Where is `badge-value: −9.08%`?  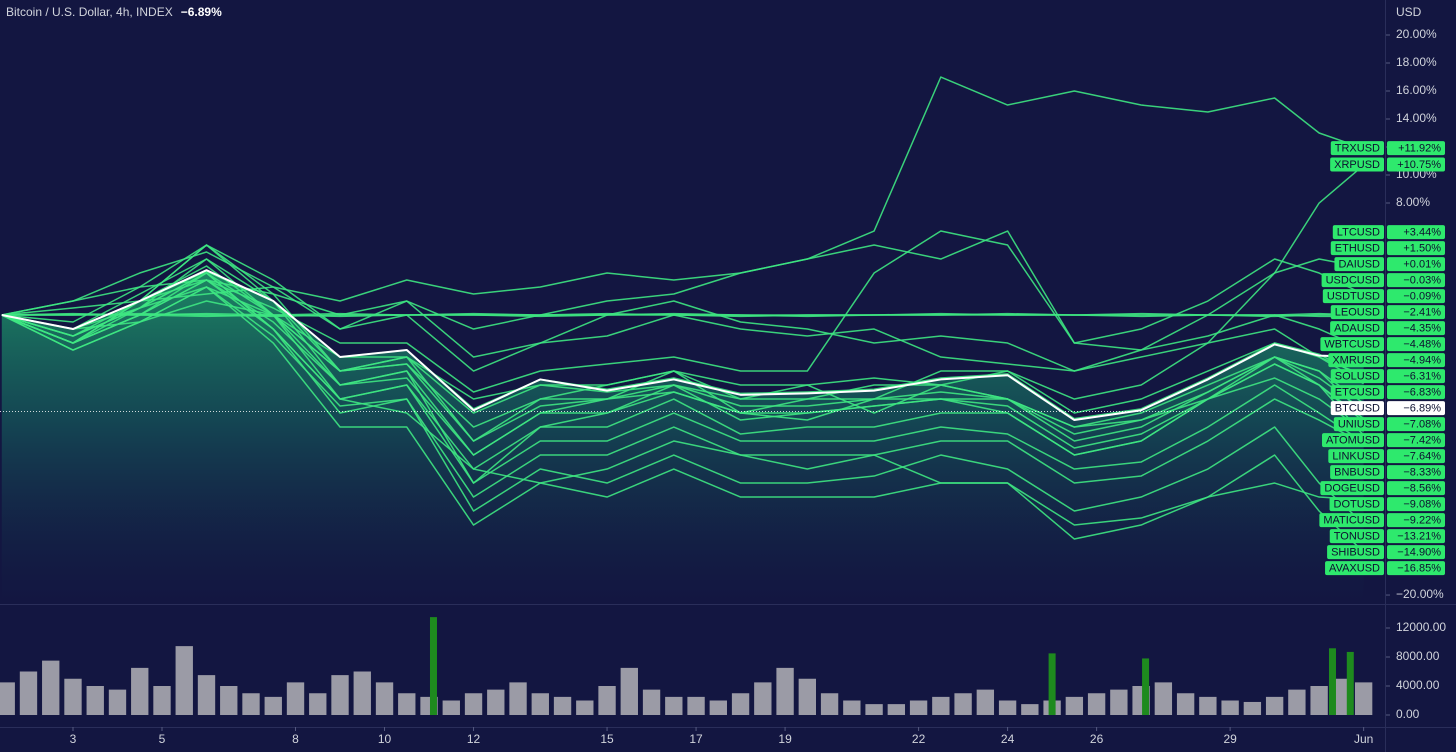 badge-value: −9.08% is located at coordinates (1422, 504).